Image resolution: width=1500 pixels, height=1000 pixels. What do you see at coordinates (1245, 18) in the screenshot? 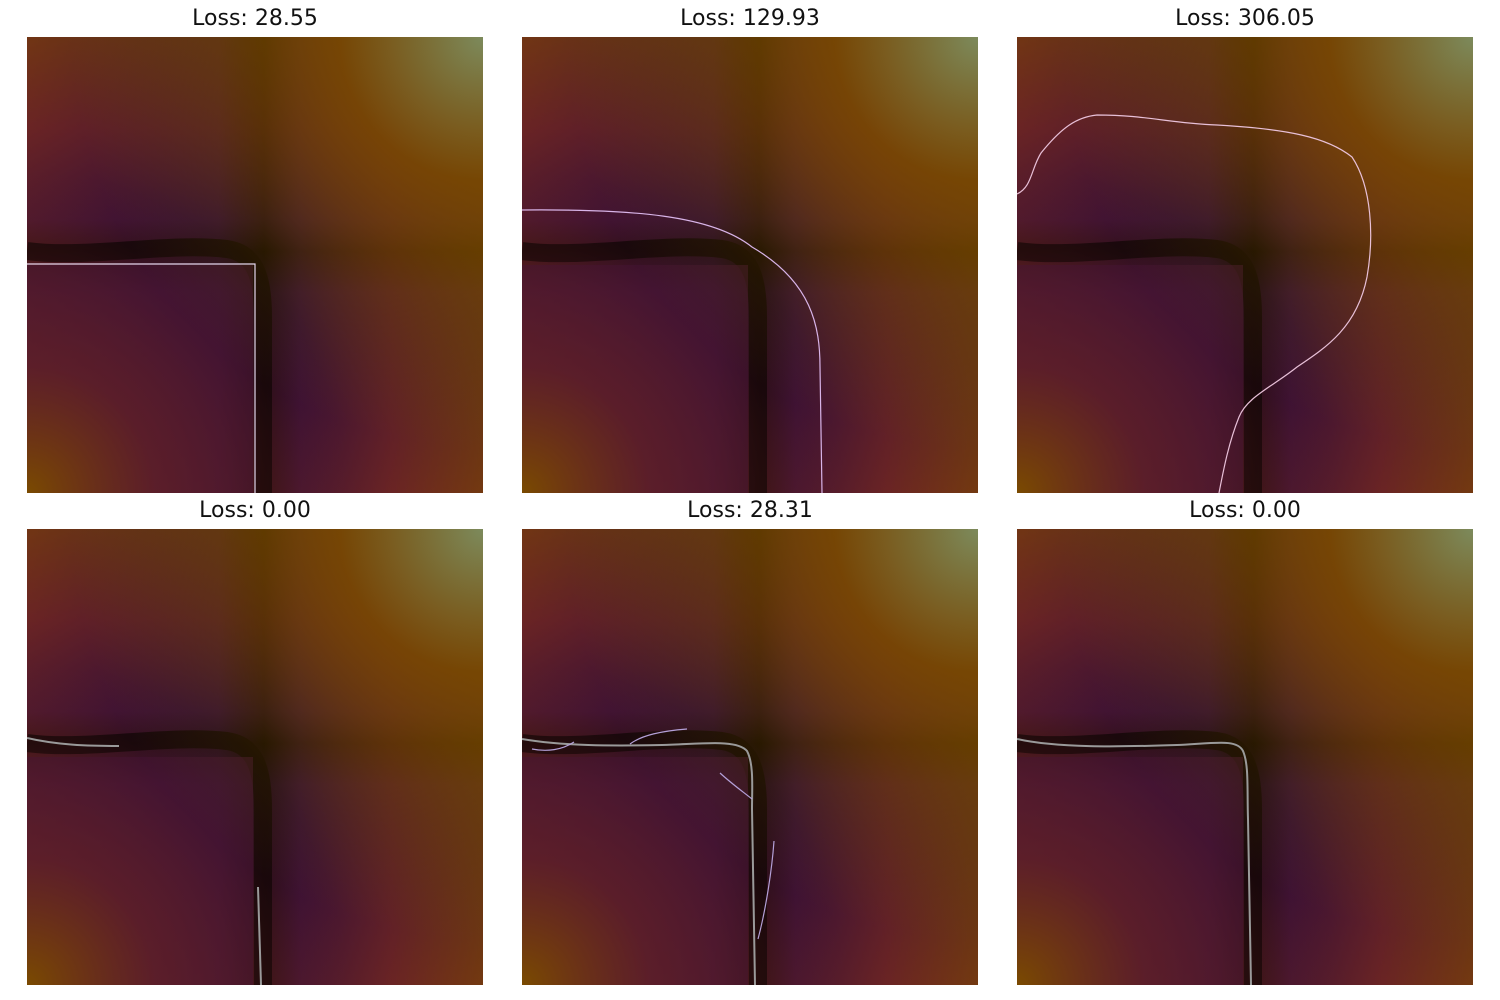
I see `panel-title: Loss: 306.05` at bounding box center [1245, 18].